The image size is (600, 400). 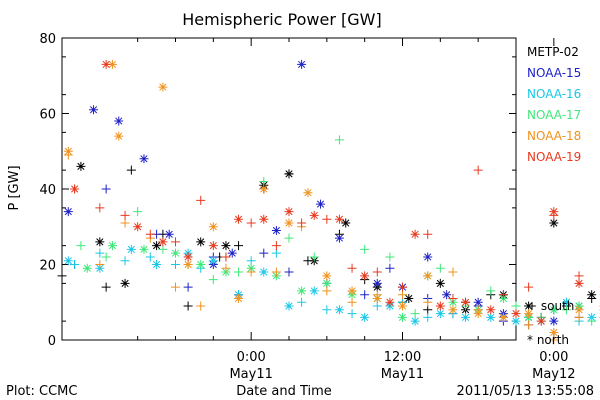 I want to click on y-tick-label: 60, so click(x=47, y=115).